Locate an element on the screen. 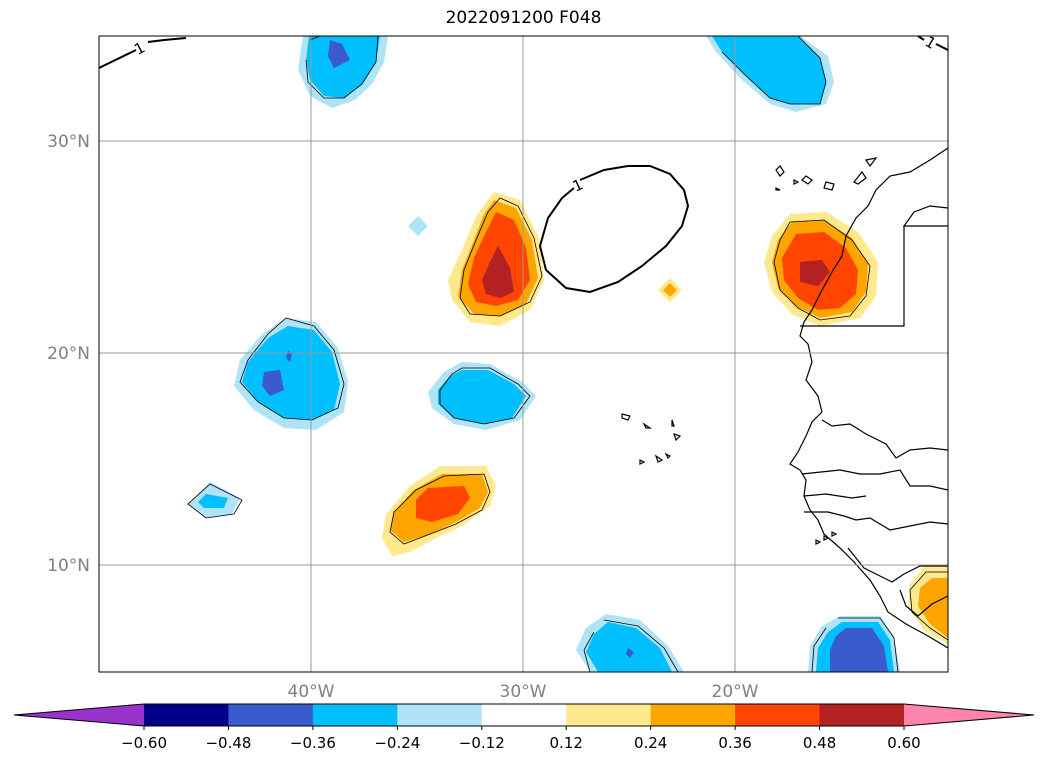 This screenshot has height=765, width=1047. anomaly-blob-north-20w is located at coordinates (770, 74).